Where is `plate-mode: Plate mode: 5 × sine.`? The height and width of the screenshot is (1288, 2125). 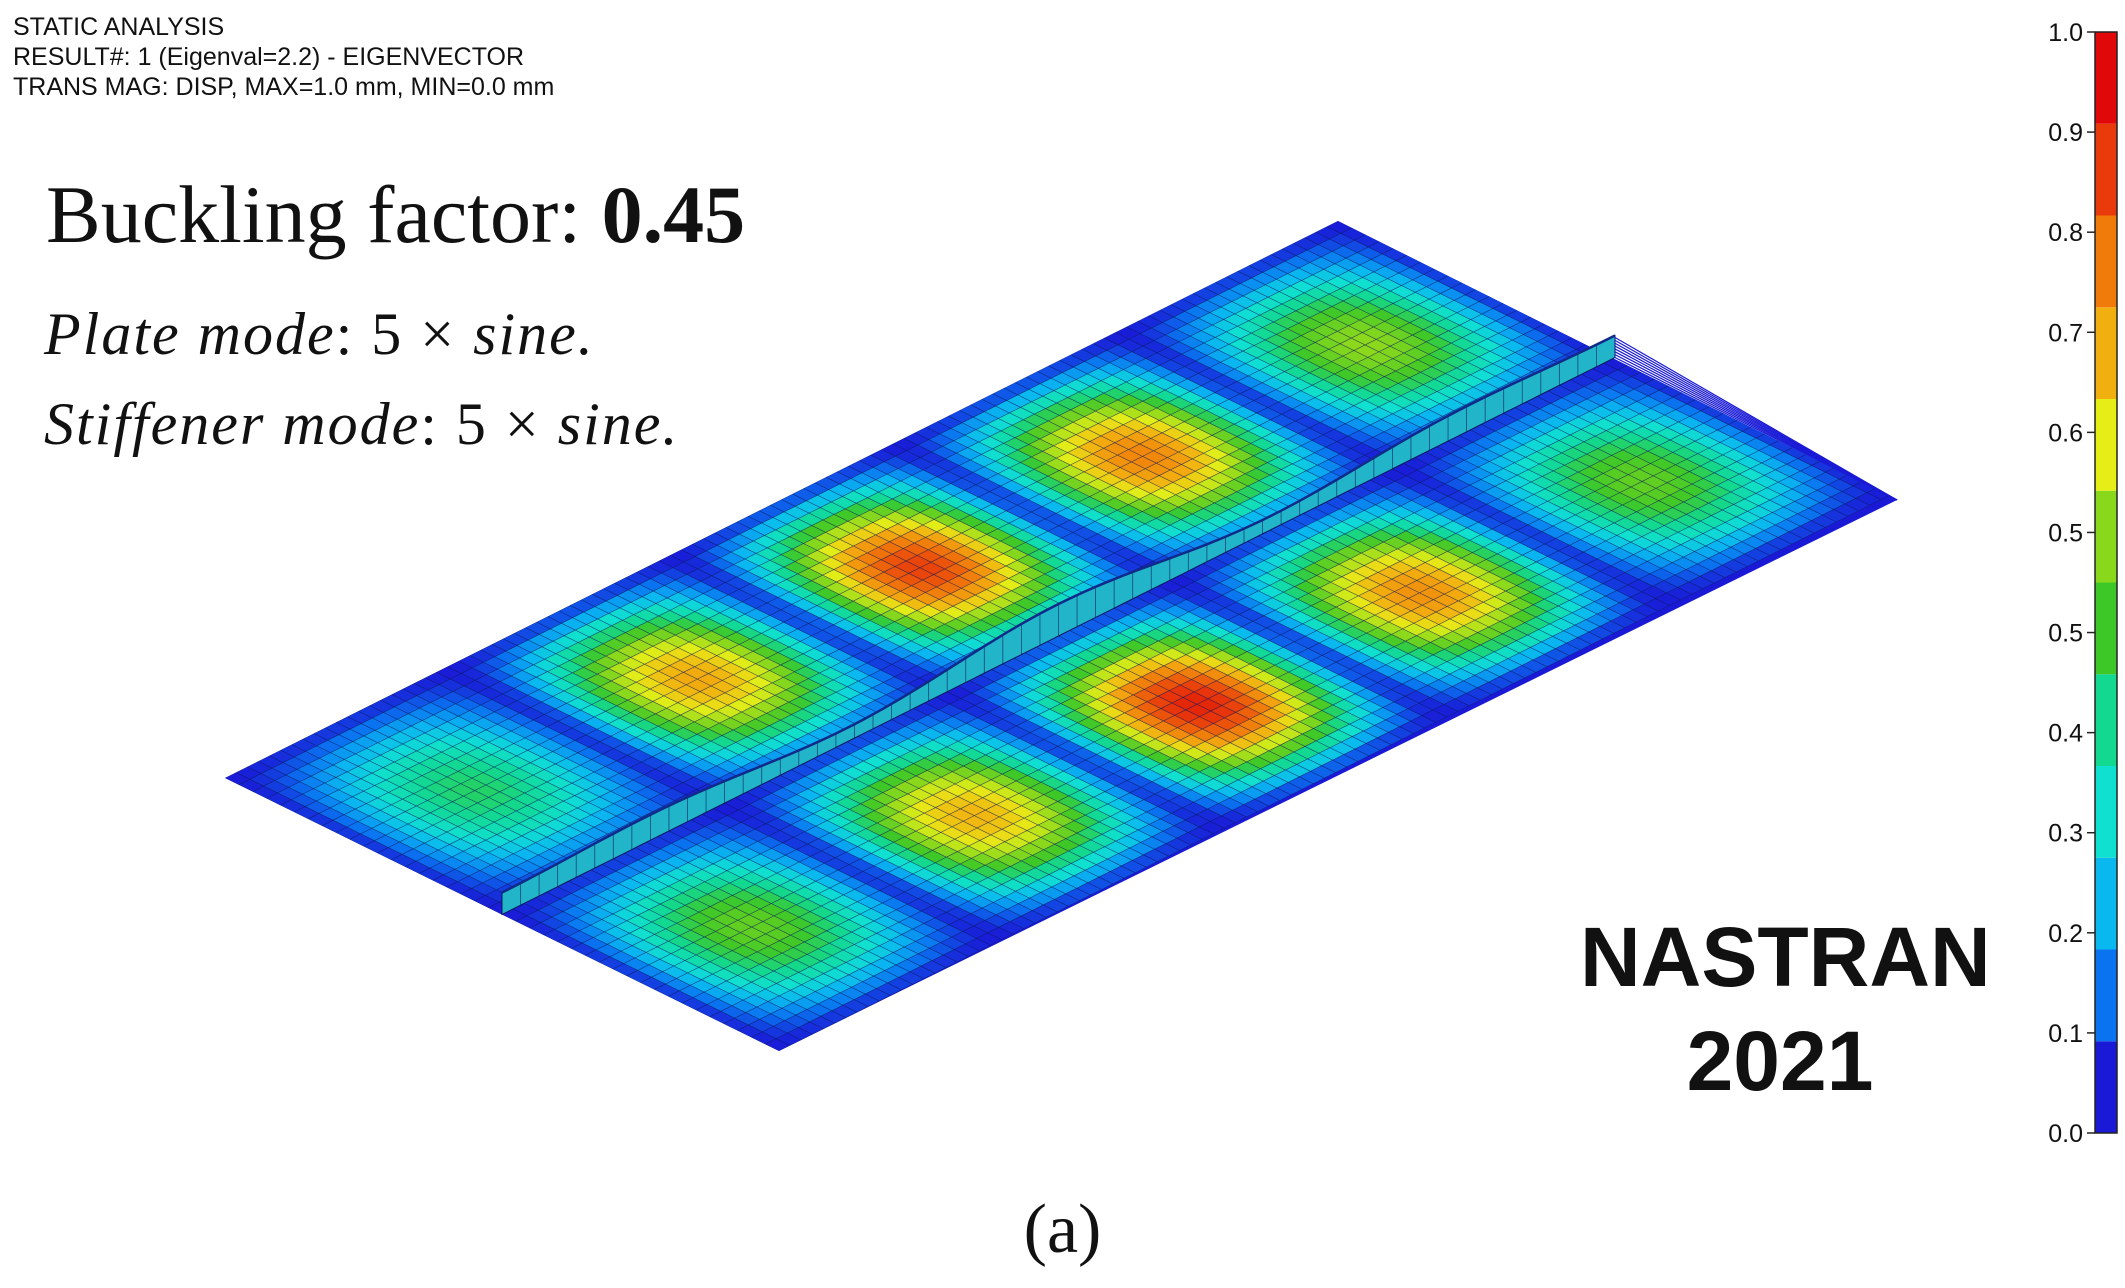 plate-mode: Plate mode: 5 × sine. is located at coordinates (319, 334).